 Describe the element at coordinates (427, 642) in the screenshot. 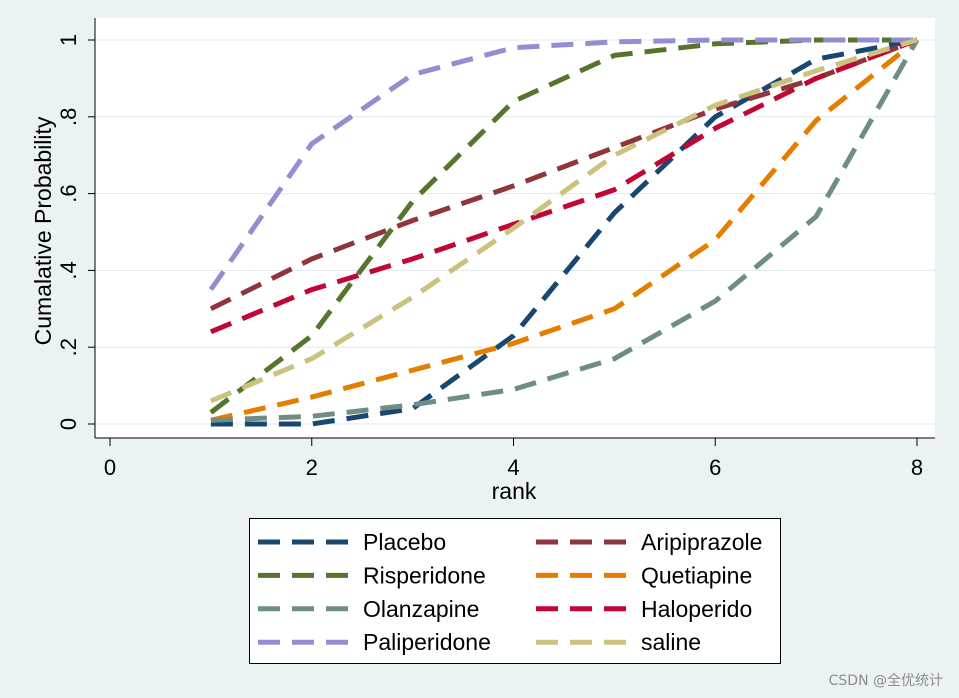

I see `legend-label-paliperidone: Paliperidone` at that location.